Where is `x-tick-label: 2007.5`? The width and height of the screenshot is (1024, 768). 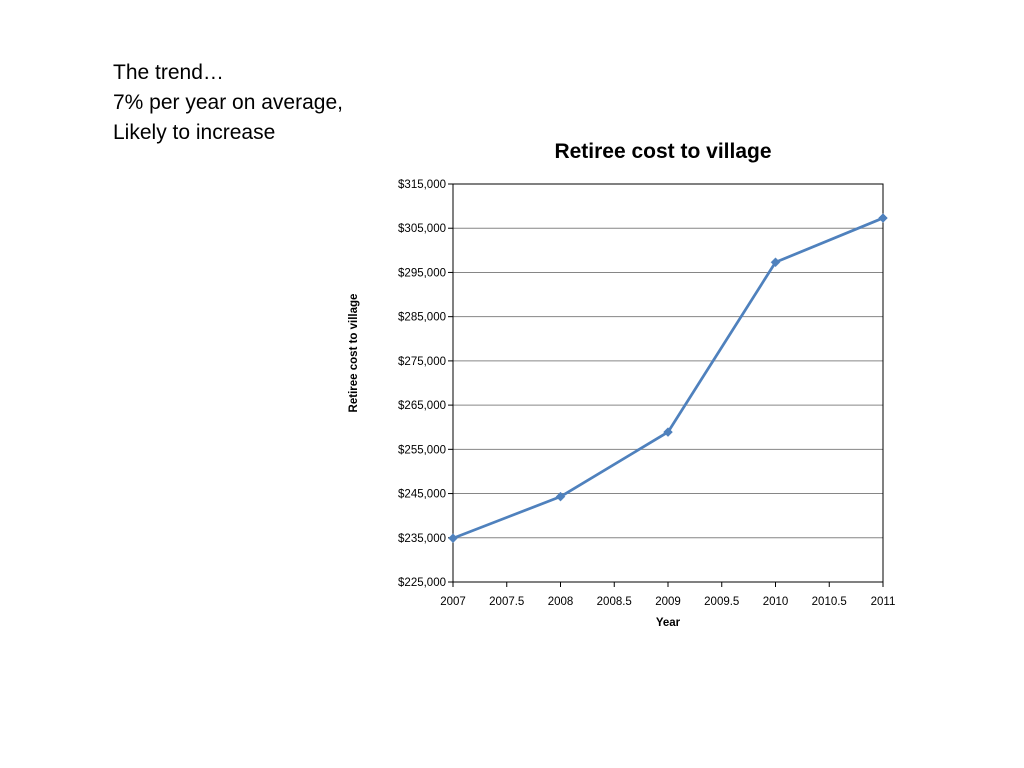 x-tick-label: 2007.5 is located at coordinates (506, 602).